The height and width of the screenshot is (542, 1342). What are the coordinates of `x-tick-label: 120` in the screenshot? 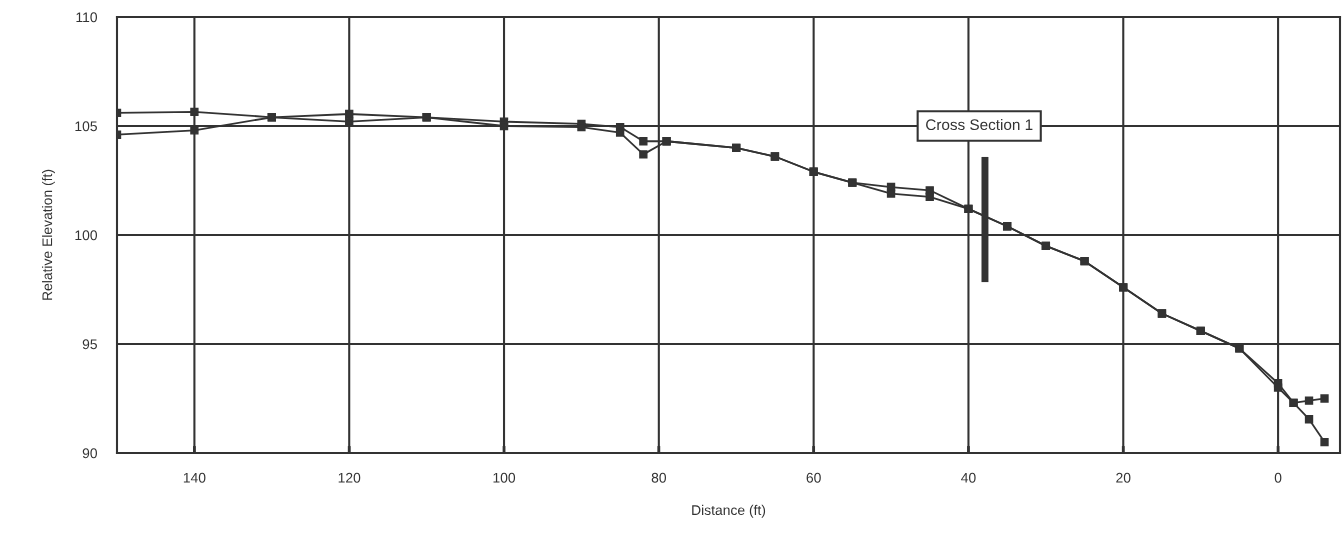 It's located at (349, 477).